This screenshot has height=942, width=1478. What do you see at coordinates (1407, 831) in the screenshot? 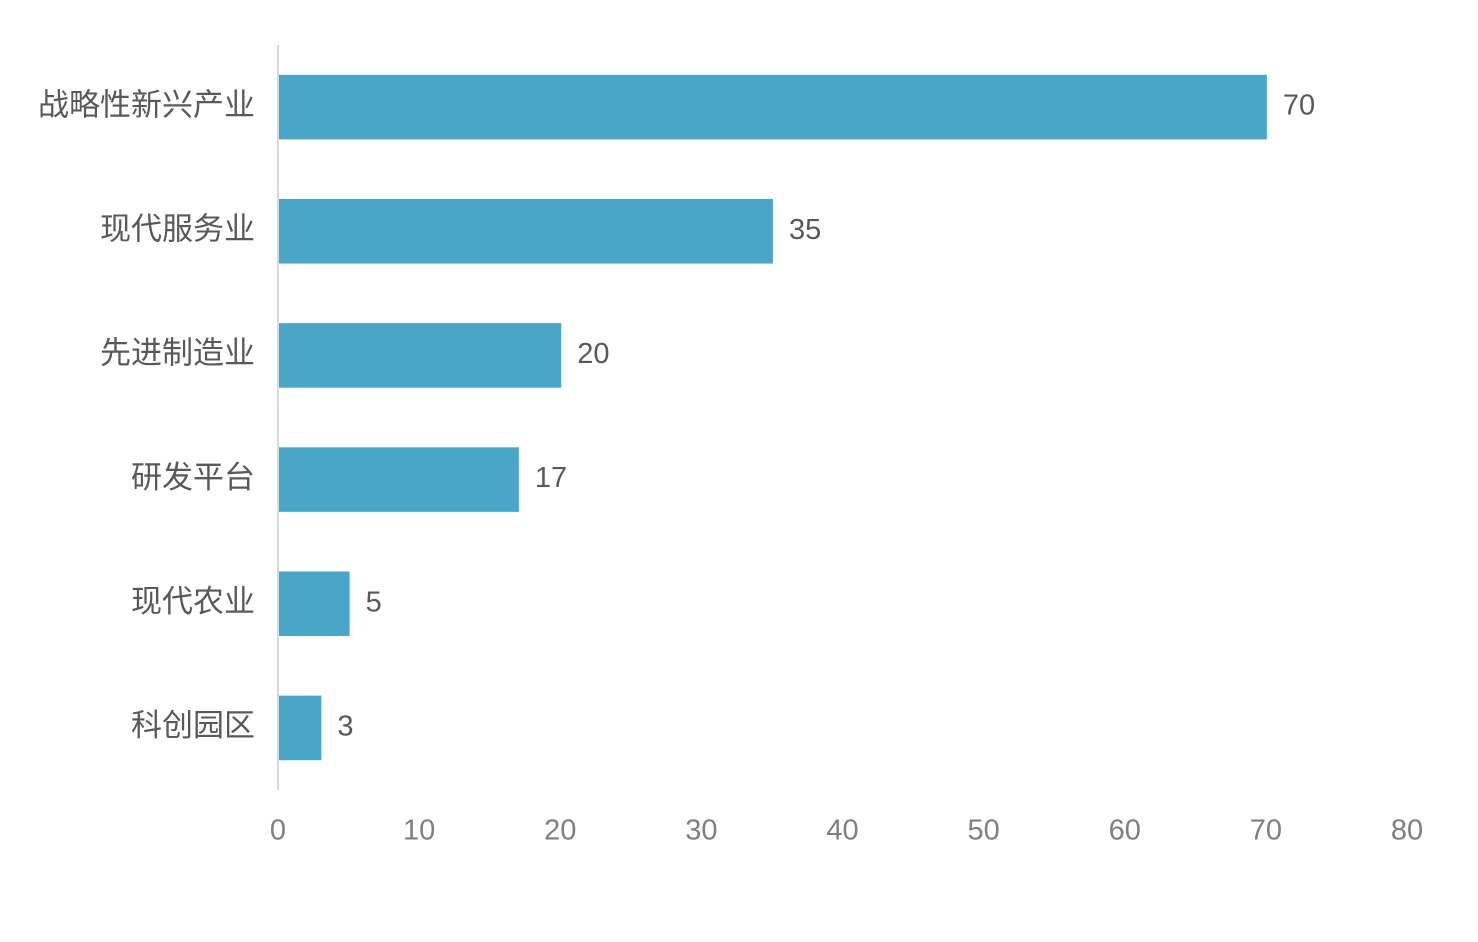
I see `x-tick-label: 80` at bounding box center [1407, 831].